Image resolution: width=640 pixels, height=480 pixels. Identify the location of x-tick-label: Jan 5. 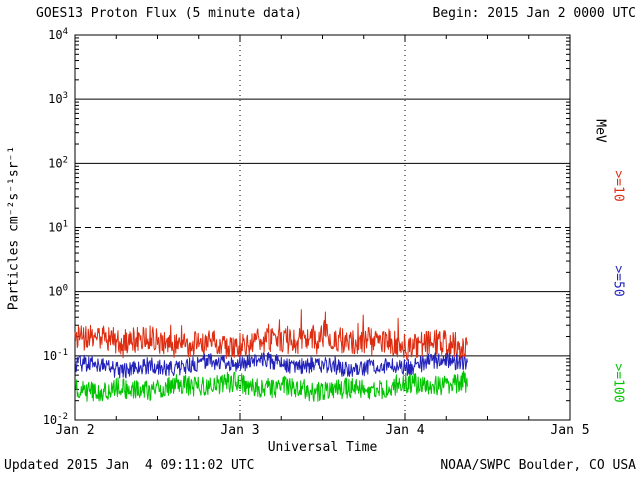
(570, 430).